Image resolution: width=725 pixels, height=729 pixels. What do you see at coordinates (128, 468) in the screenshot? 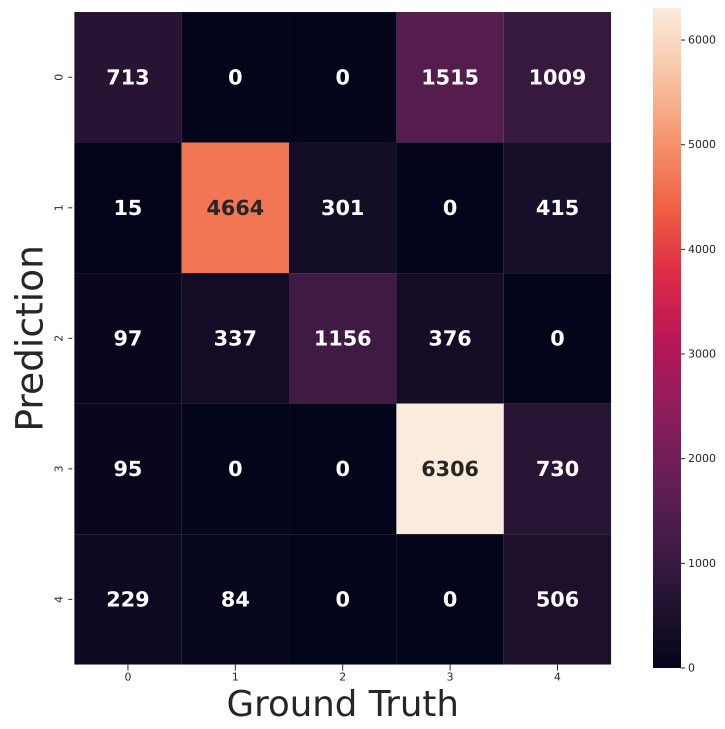
I see `data-label: 95` at bounding box center [128, 468].